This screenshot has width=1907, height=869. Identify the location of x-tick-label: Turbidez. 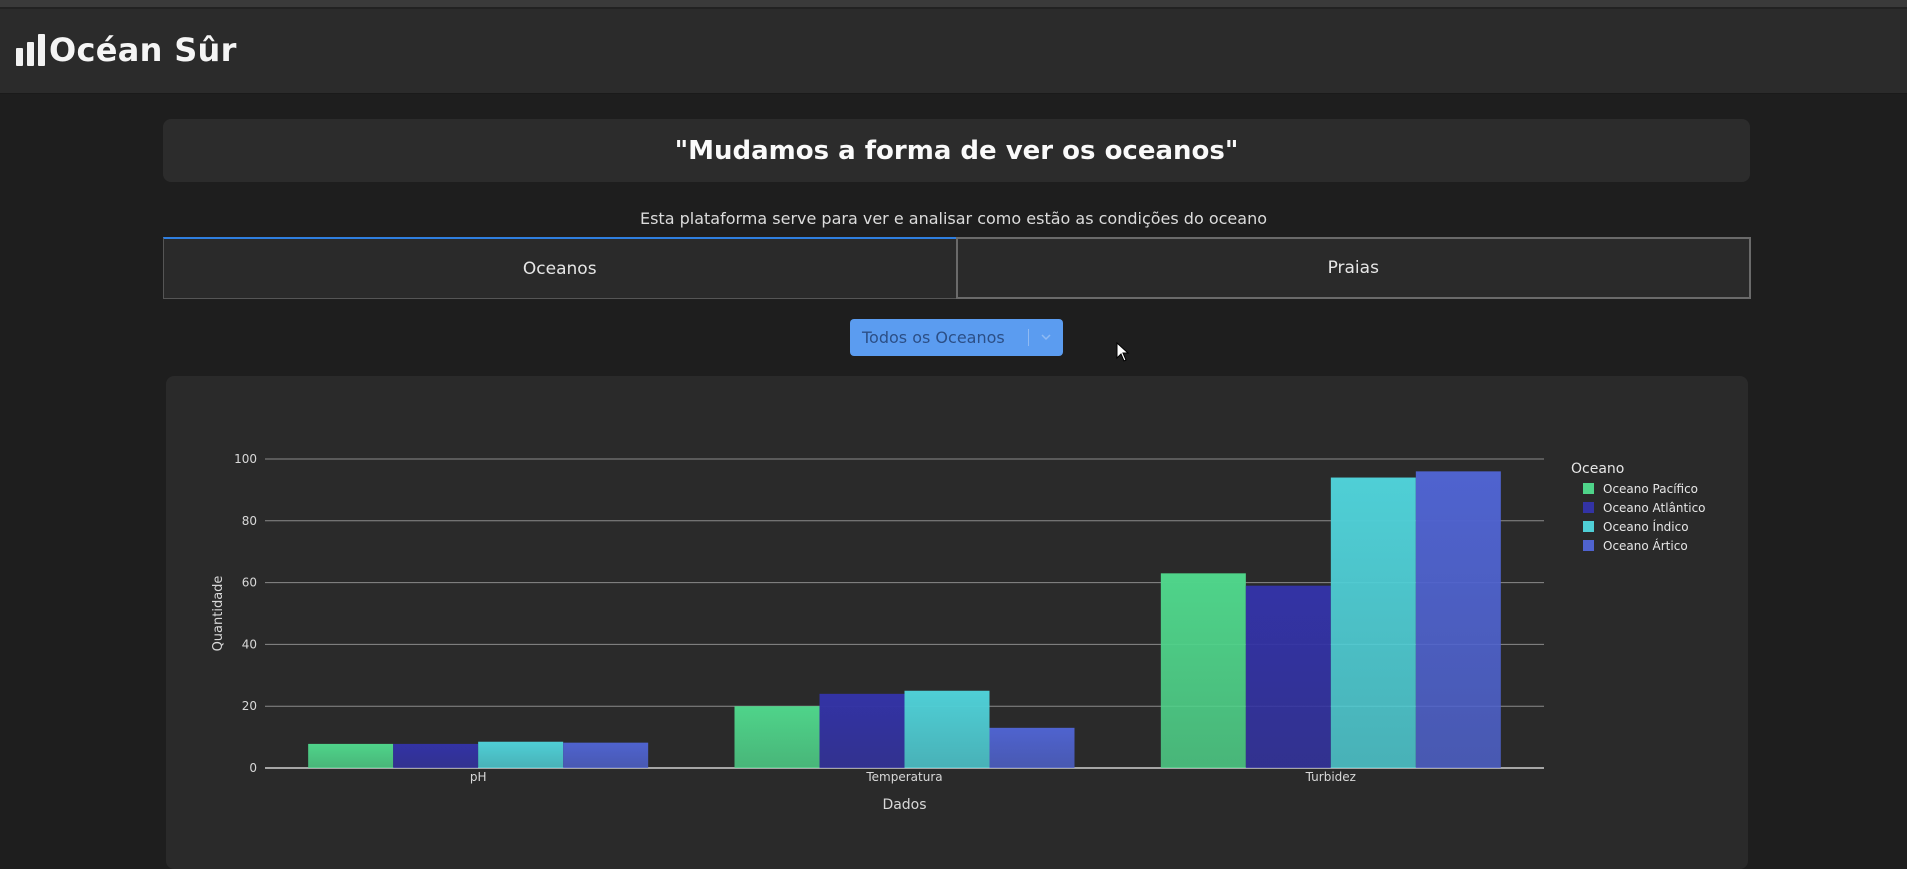
(1330, 777).